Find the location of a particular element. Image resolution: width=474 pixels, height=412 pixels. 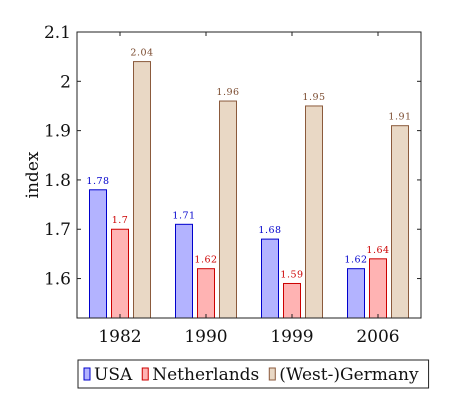

data-label: 1.59 is located at coordinates (291, 274).